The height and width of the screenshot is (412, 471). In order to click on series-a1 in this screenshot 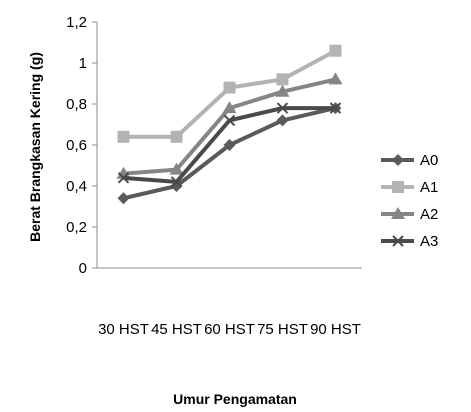, I will do `click(229, 93)`.